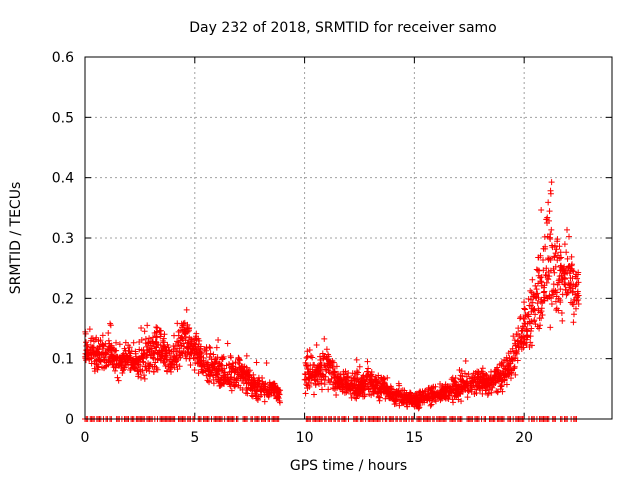 The image size is (640, 480). What do you see at coordinates (194, 438) in the screenshot?
I see `x-tick-label: 5` at bounding box center [194, 438].